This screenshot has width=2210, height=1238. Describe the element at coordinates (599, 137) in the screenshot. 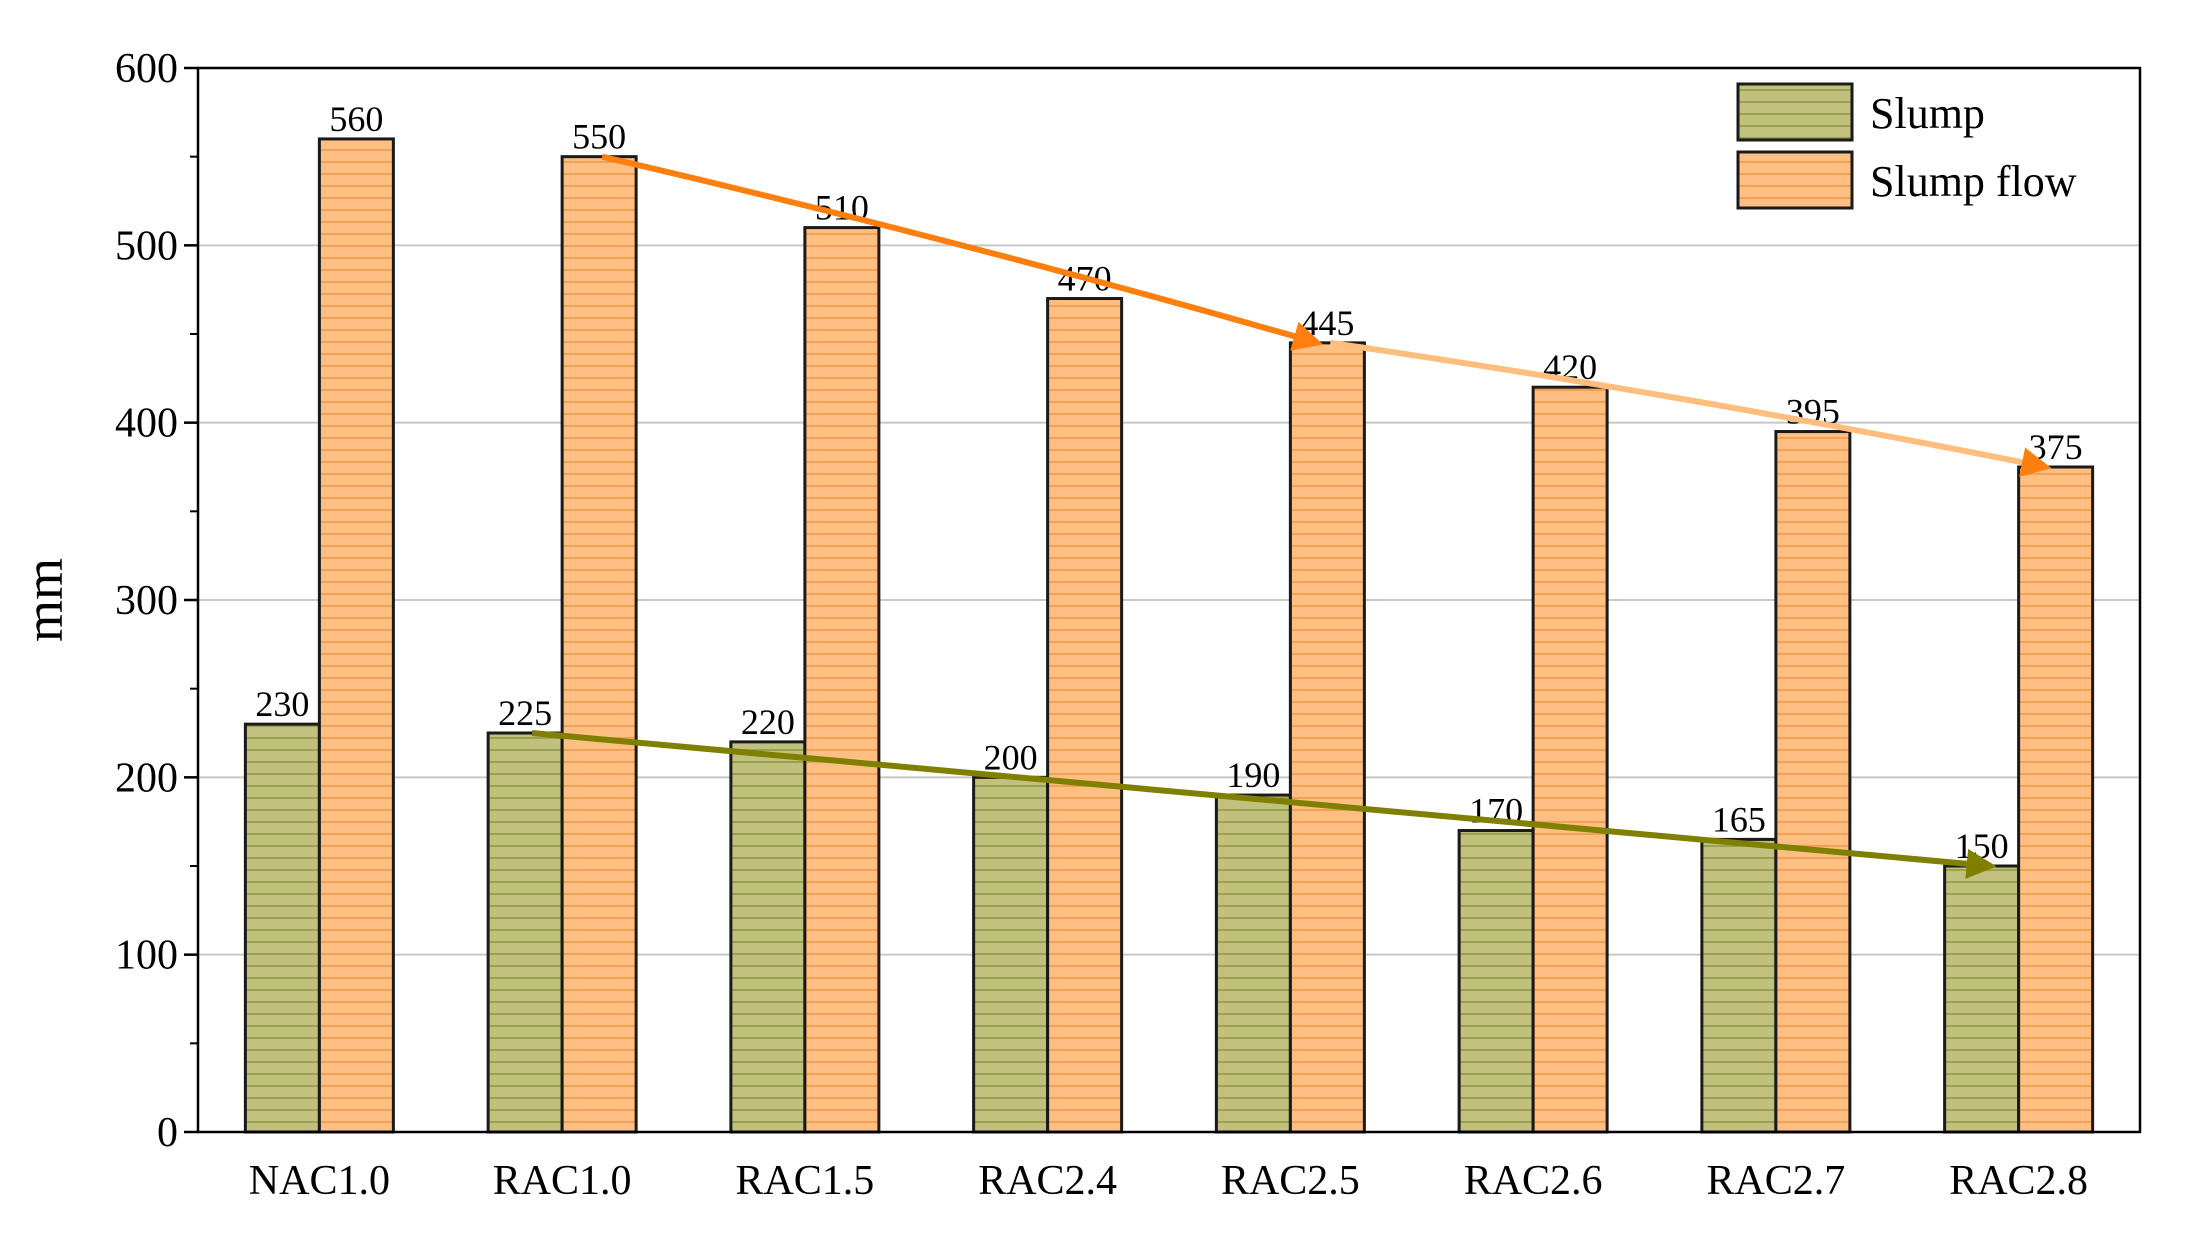

I see `data-label-slump-flow: 550` at that location.